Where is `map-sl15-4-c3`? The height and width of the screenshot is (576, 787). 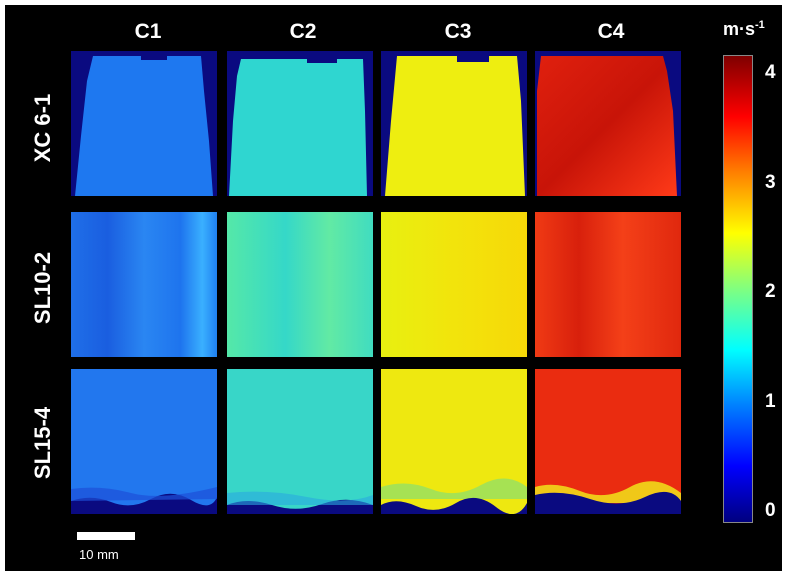 map-sl15-4-c3 is located at coordinates (454, 441).